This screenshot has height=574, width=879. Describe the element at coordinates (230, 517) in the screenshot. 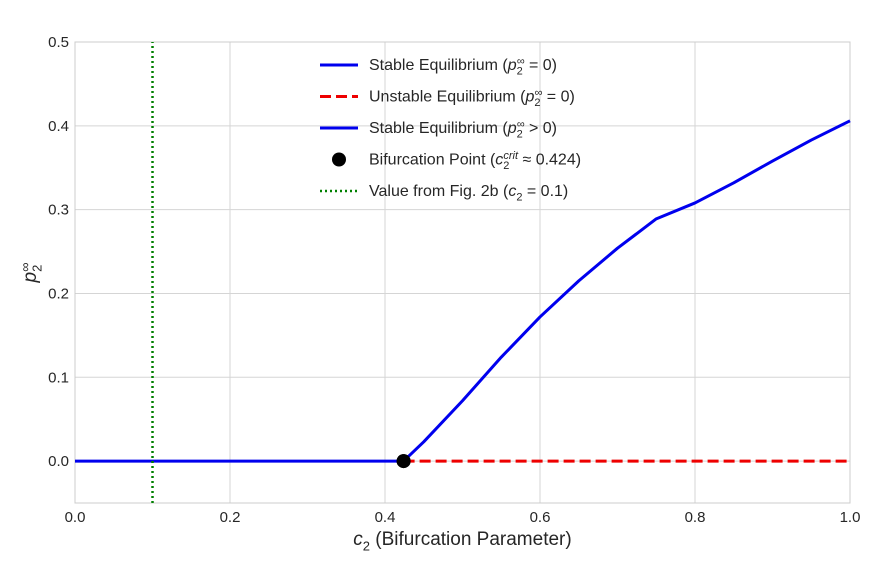

I see `x-tick-label: 0.2` at that location.